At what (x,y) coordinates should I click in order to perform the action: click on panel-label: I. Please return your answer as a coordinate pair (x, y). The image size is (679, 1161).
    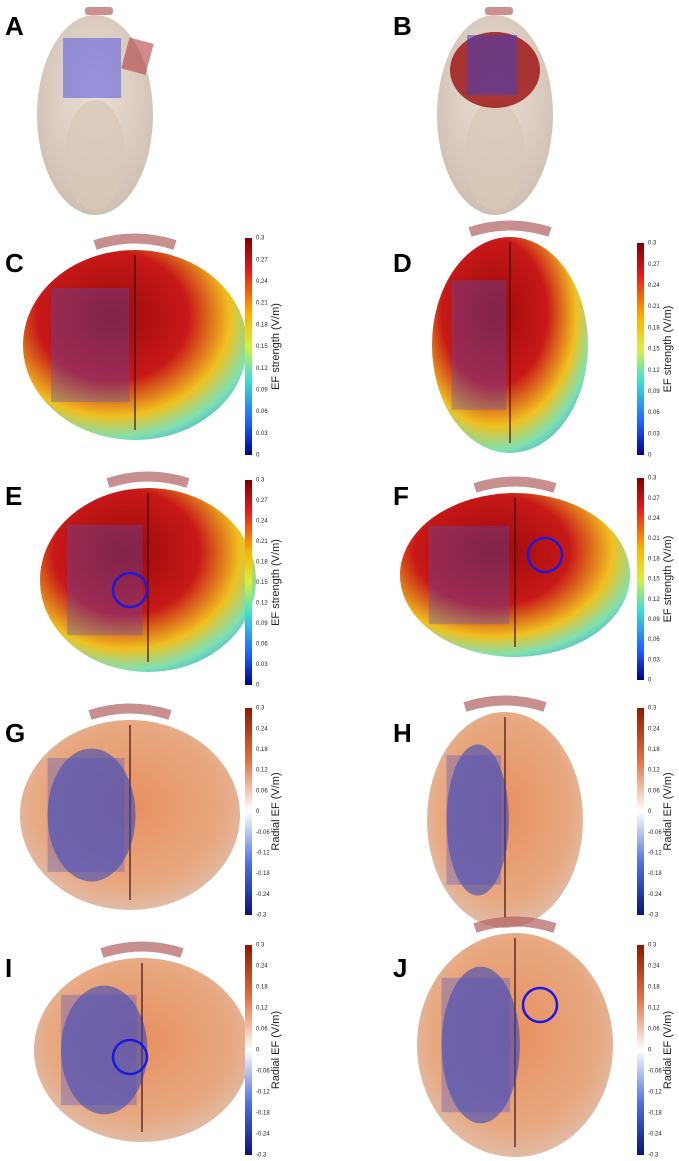
    Looking at the image, I should click on (8, 968).